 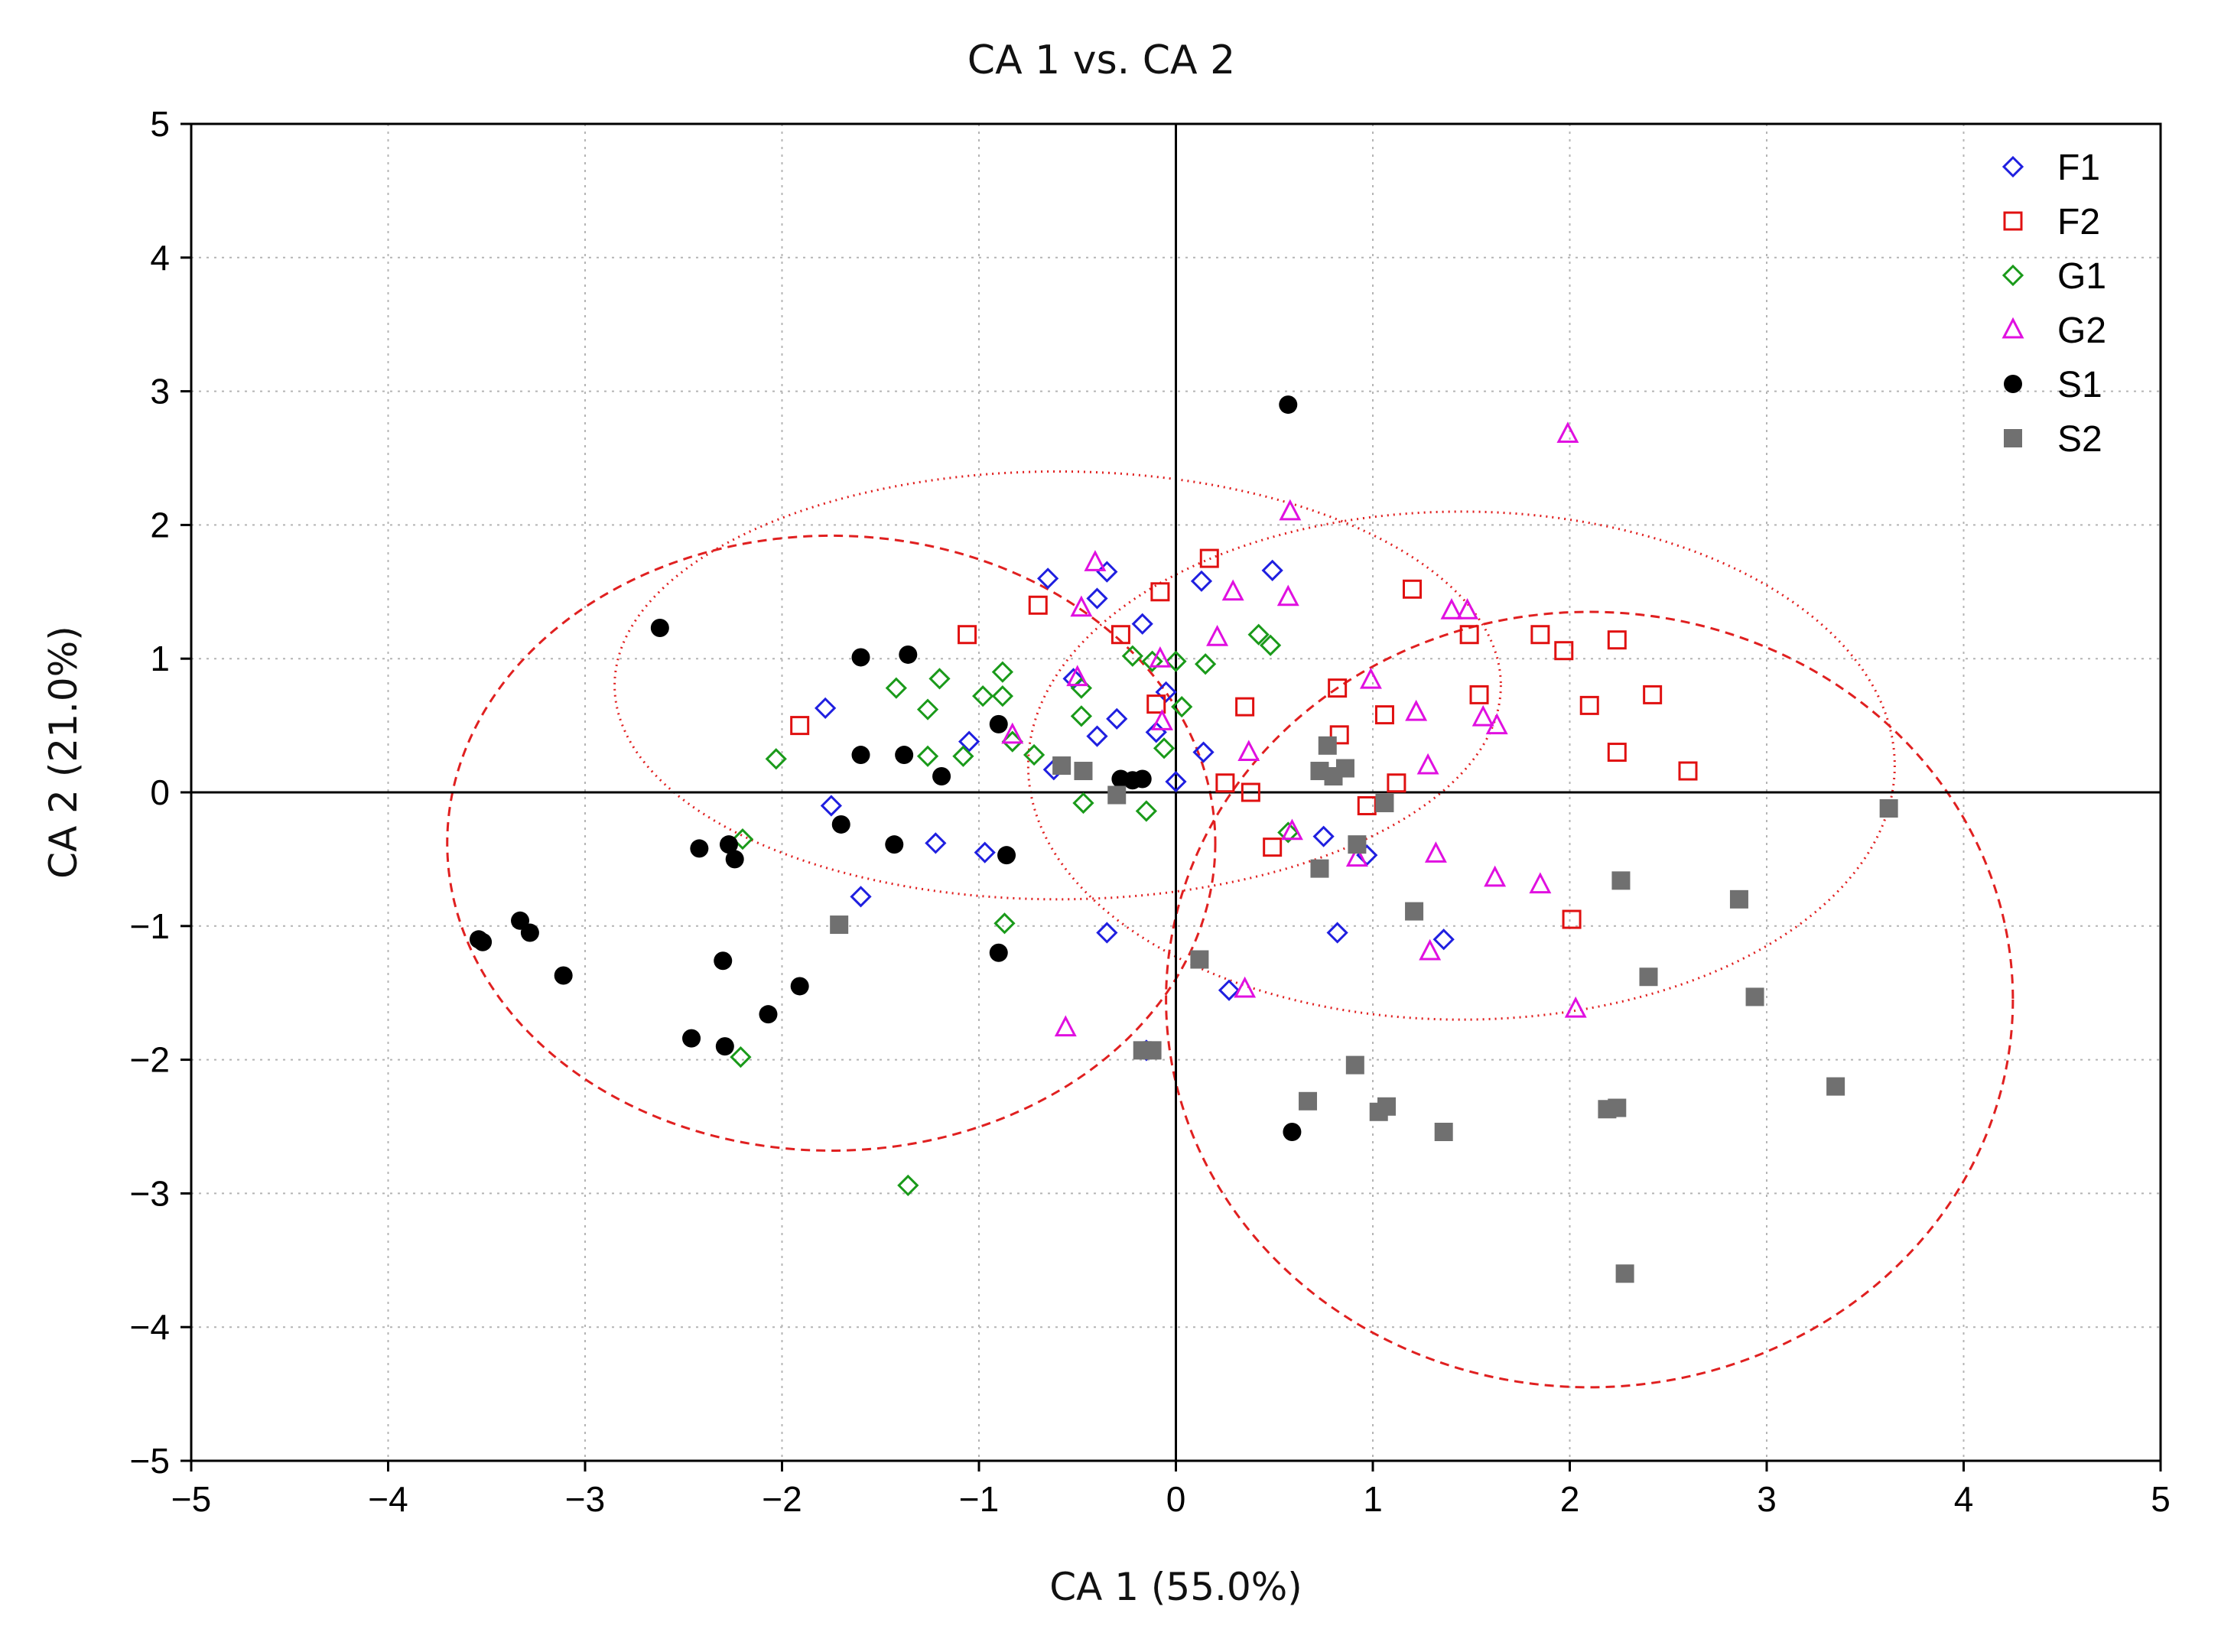 What do you see at coordinates (1570, 1499) in the screenshot?
I see `x-tick-label: 2` at bounding box center [1570, 1499].